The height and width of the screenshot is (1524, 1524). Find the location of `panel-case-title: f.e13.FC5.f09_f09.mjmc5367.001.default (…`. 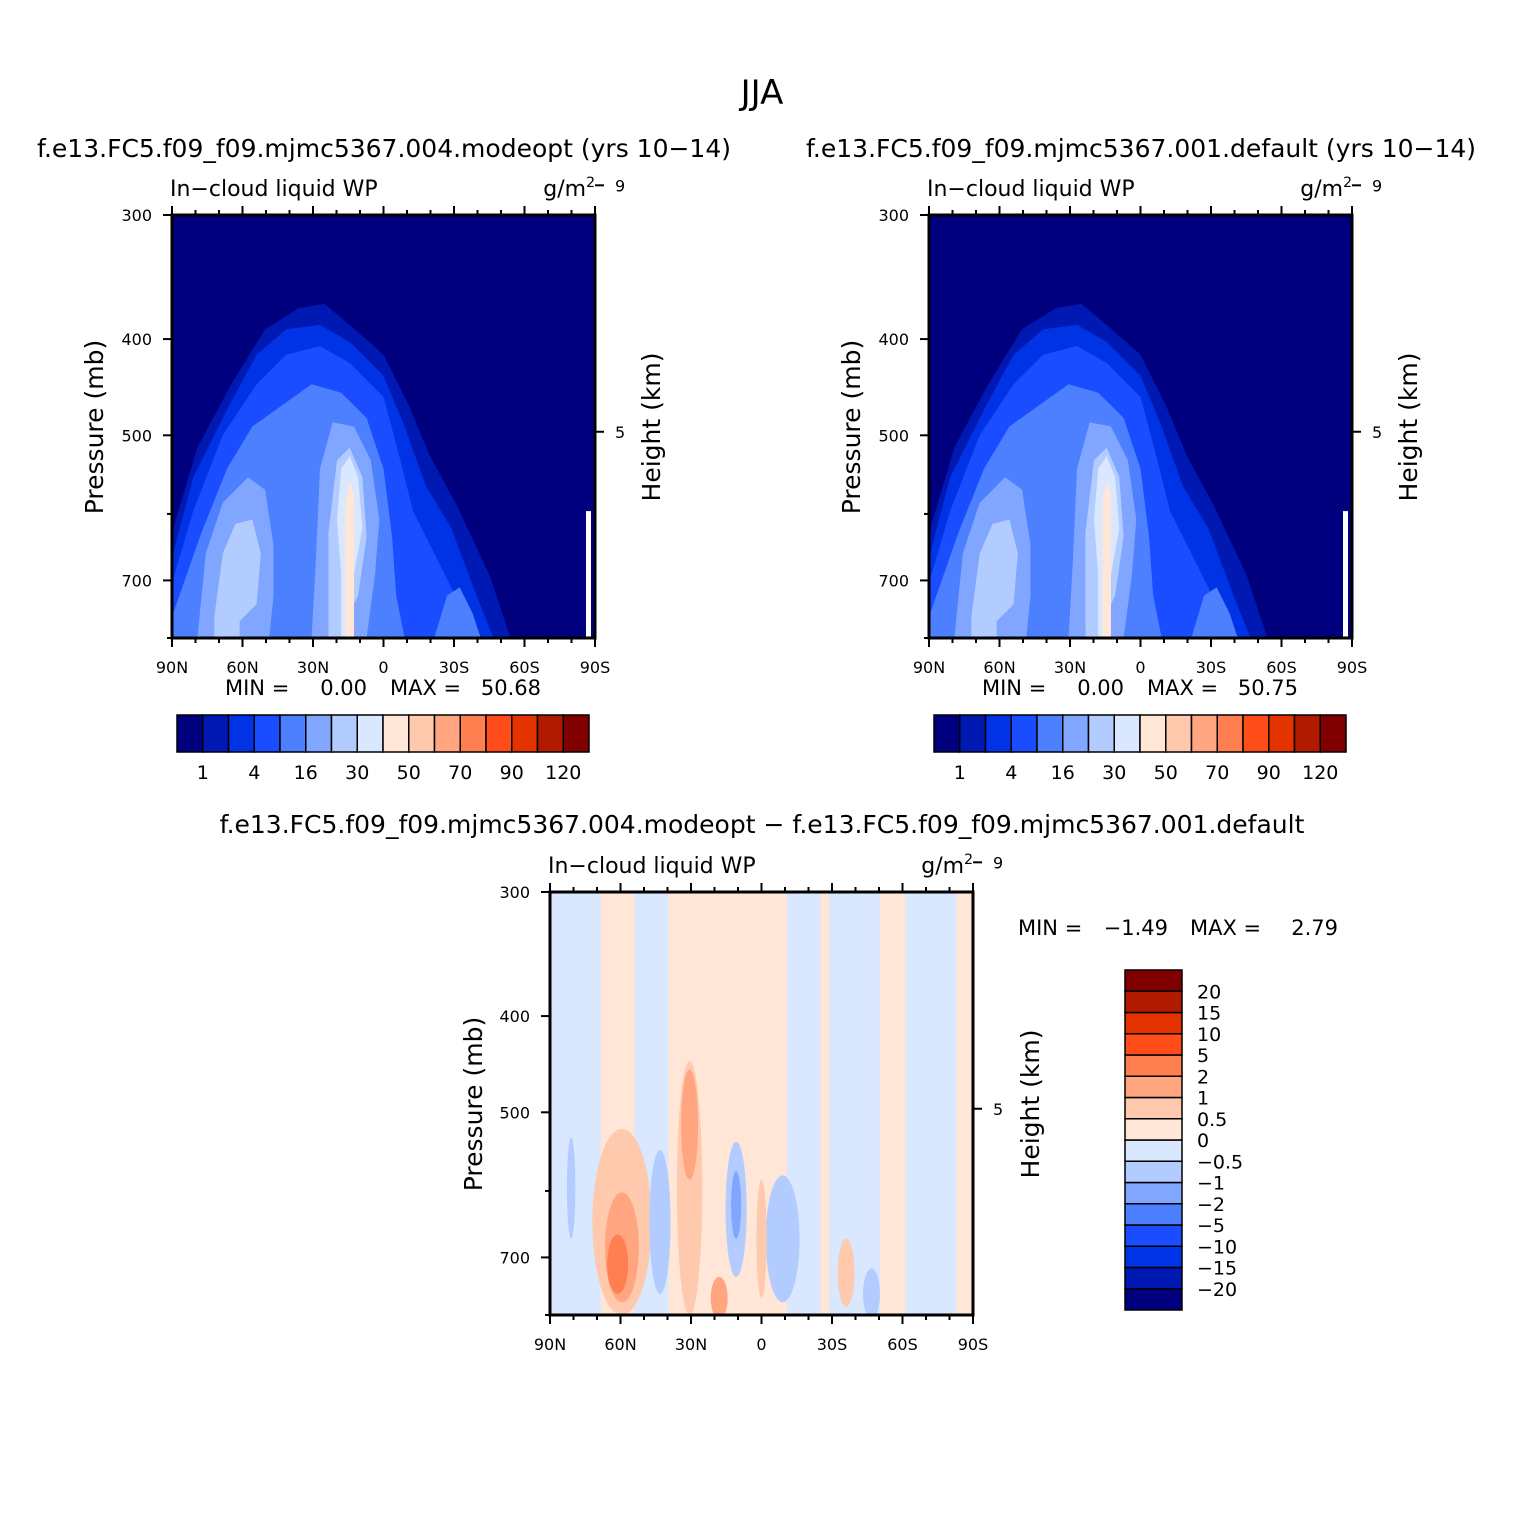

panel-case-title: f.e13.FC5.f09_f09.mjmc5367.001.default (… is located at coordinates (1141, 148).